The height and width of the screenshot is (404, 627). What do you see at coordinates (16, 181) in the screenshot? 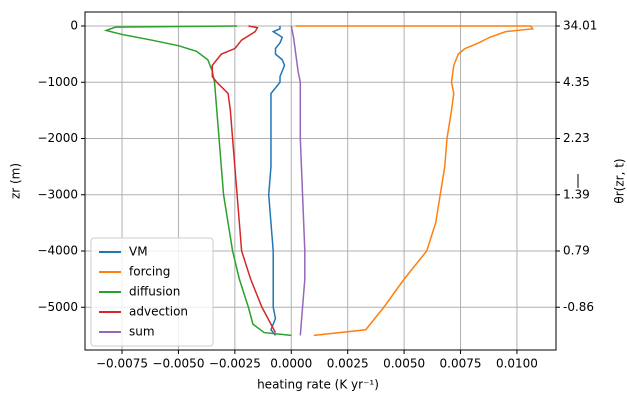
I see `y-axis-label: zr (m)` at bounding box center [16, 181].